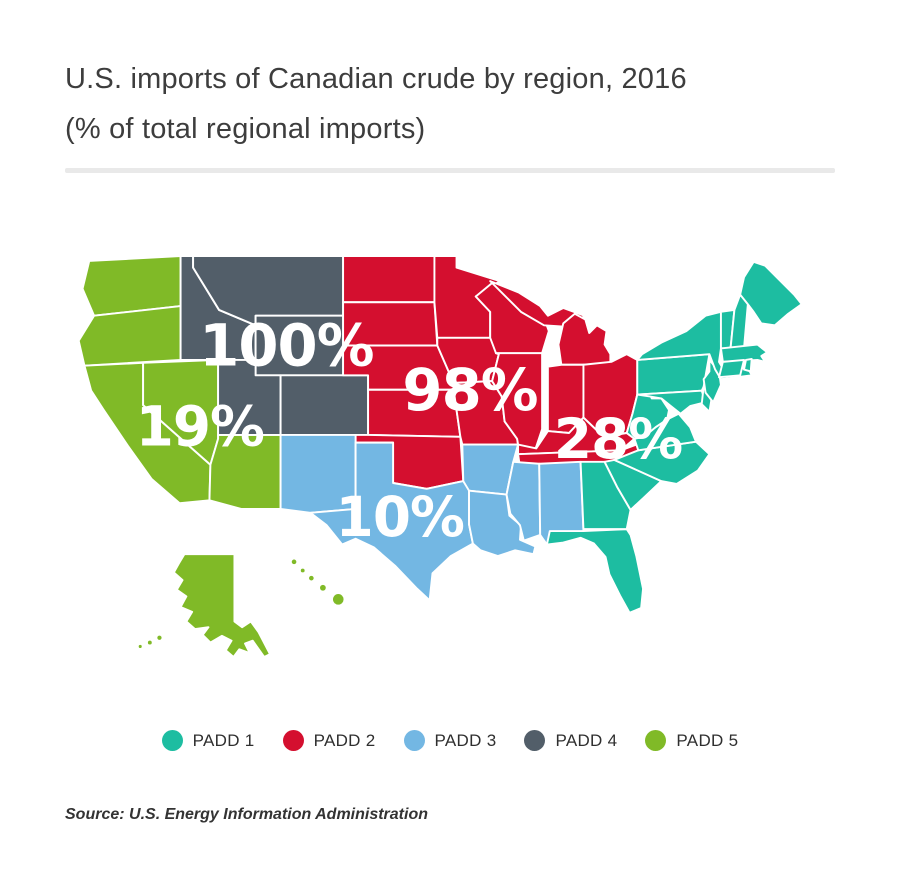 This screenshot has width=900, height=874. Describe the element at coordinates (586, 740) in the screenshot. I see `legend-label-padd4: PADD 4` at that location.